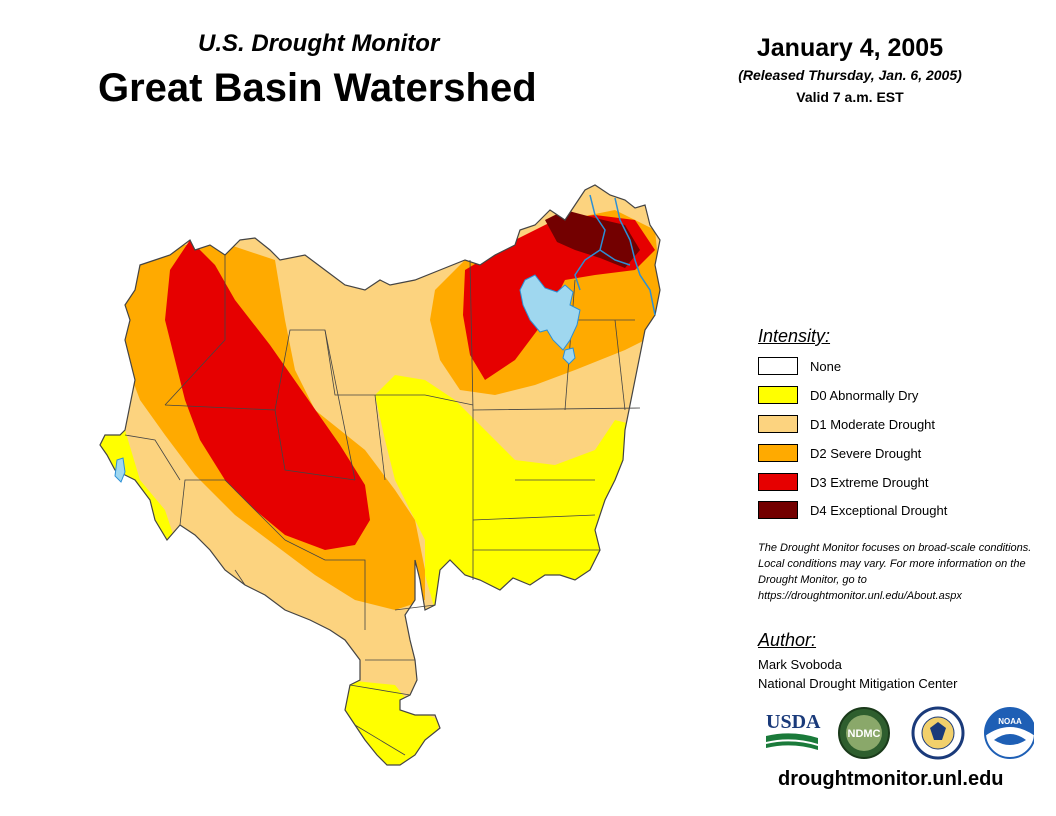 This screenshot has width=1056, height=816. Describe the element at coordinates (799, 366) in the screenshot. I see `legend-item-none: None` at that location.